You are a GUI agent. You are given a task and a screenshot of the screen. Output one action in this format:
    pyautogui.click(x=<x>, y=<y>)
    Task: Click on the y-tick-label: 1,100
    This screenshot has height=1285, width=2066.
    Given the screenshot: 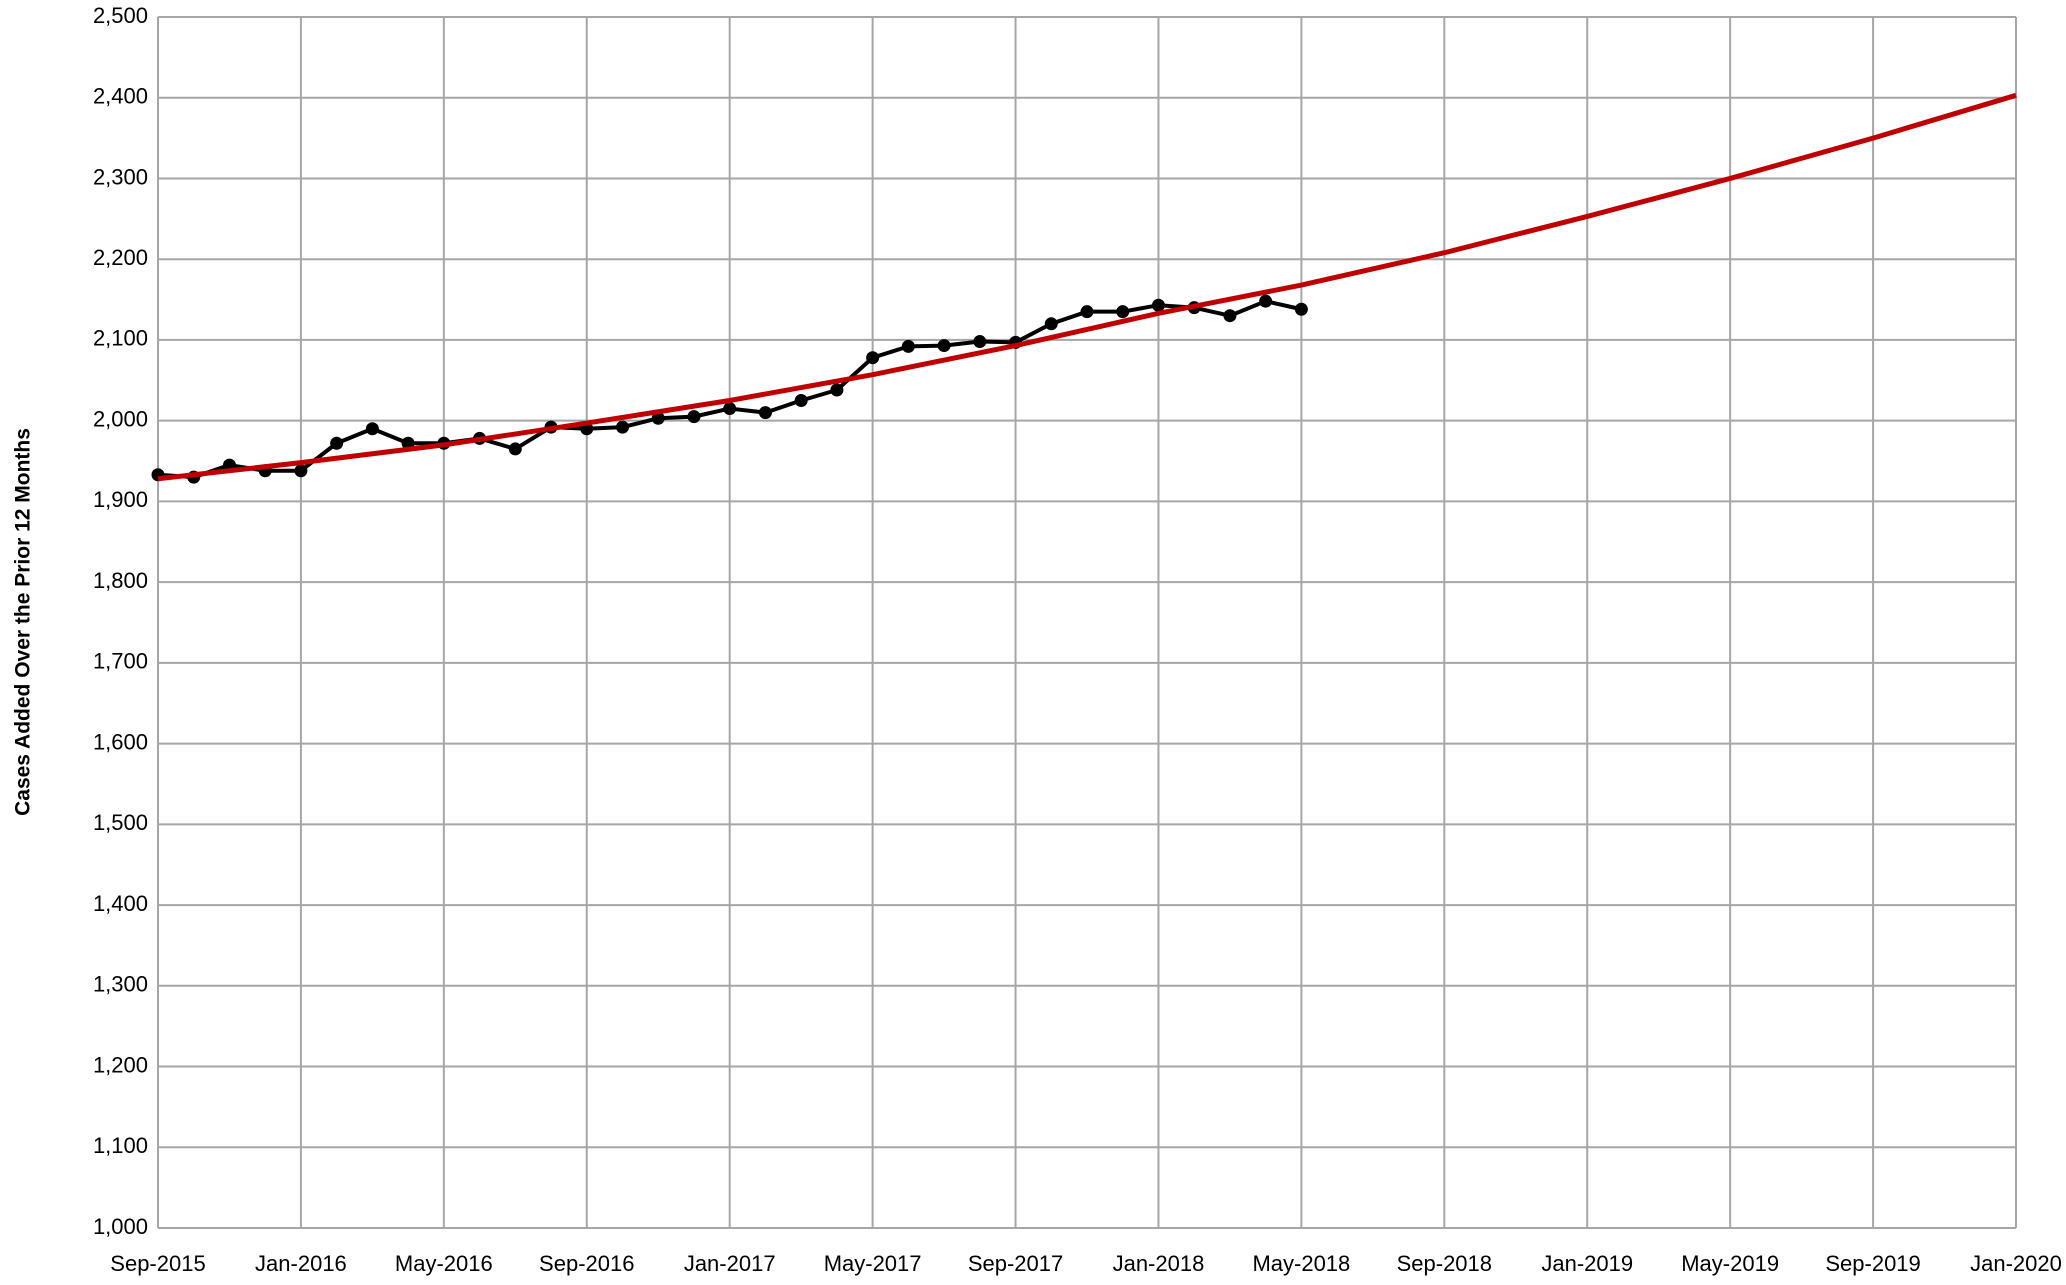 What is the action you would take?
    pyautogui.click(x=120, y=1145)
    